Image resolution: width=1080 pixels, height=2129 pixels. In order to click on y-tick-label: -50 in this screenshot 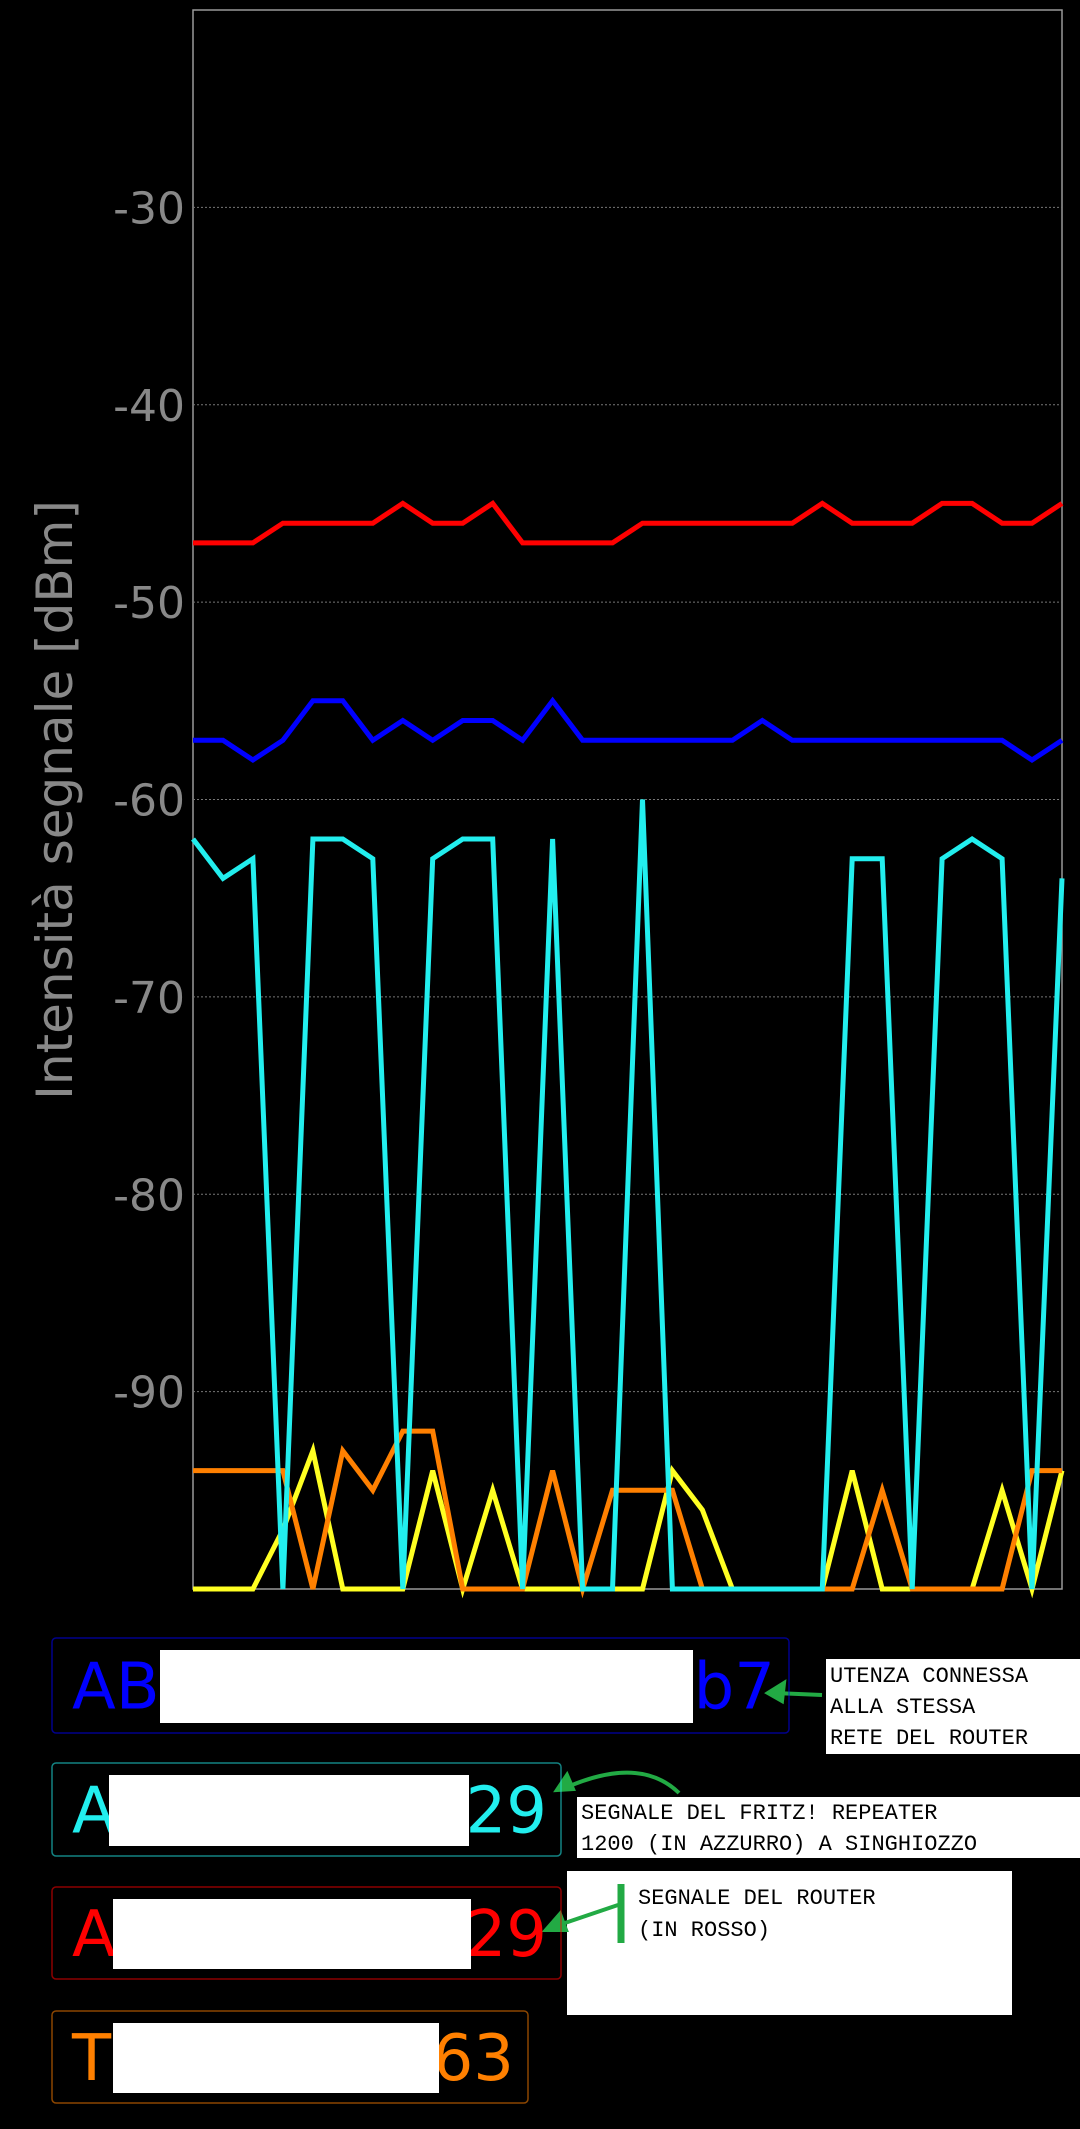, I will do `click(149, 603)`.